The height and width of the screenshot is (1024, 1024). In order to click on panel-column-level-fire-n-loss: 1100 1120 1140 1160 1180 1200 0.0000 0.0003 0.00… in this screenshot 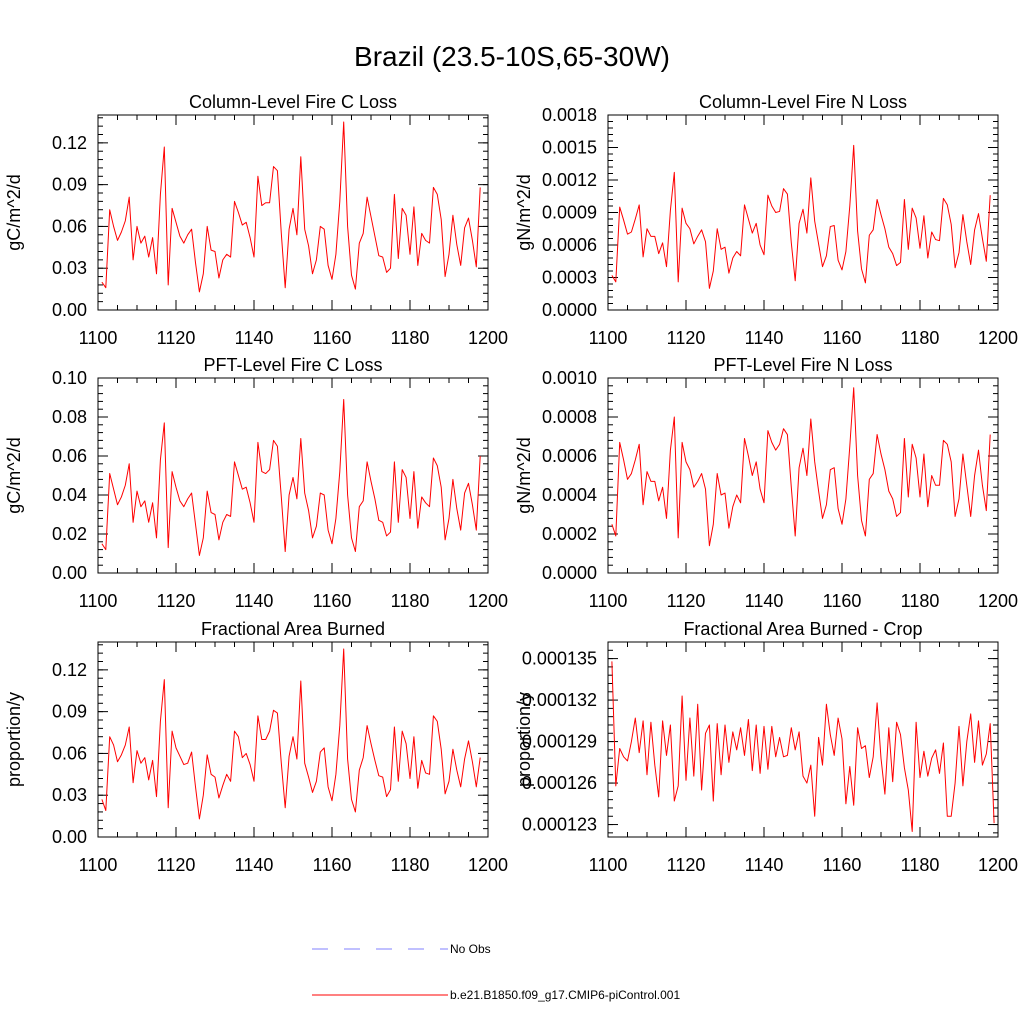, I will do `click(766, 220)`.